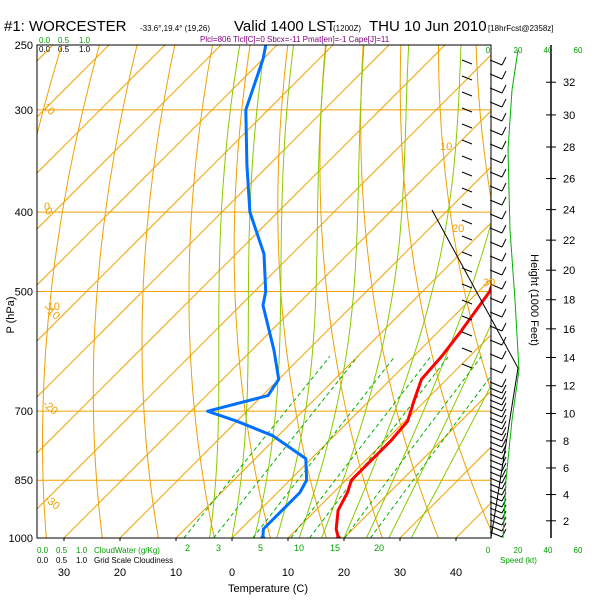  I want to click on svg-text: 1.0, so click(82, 550).